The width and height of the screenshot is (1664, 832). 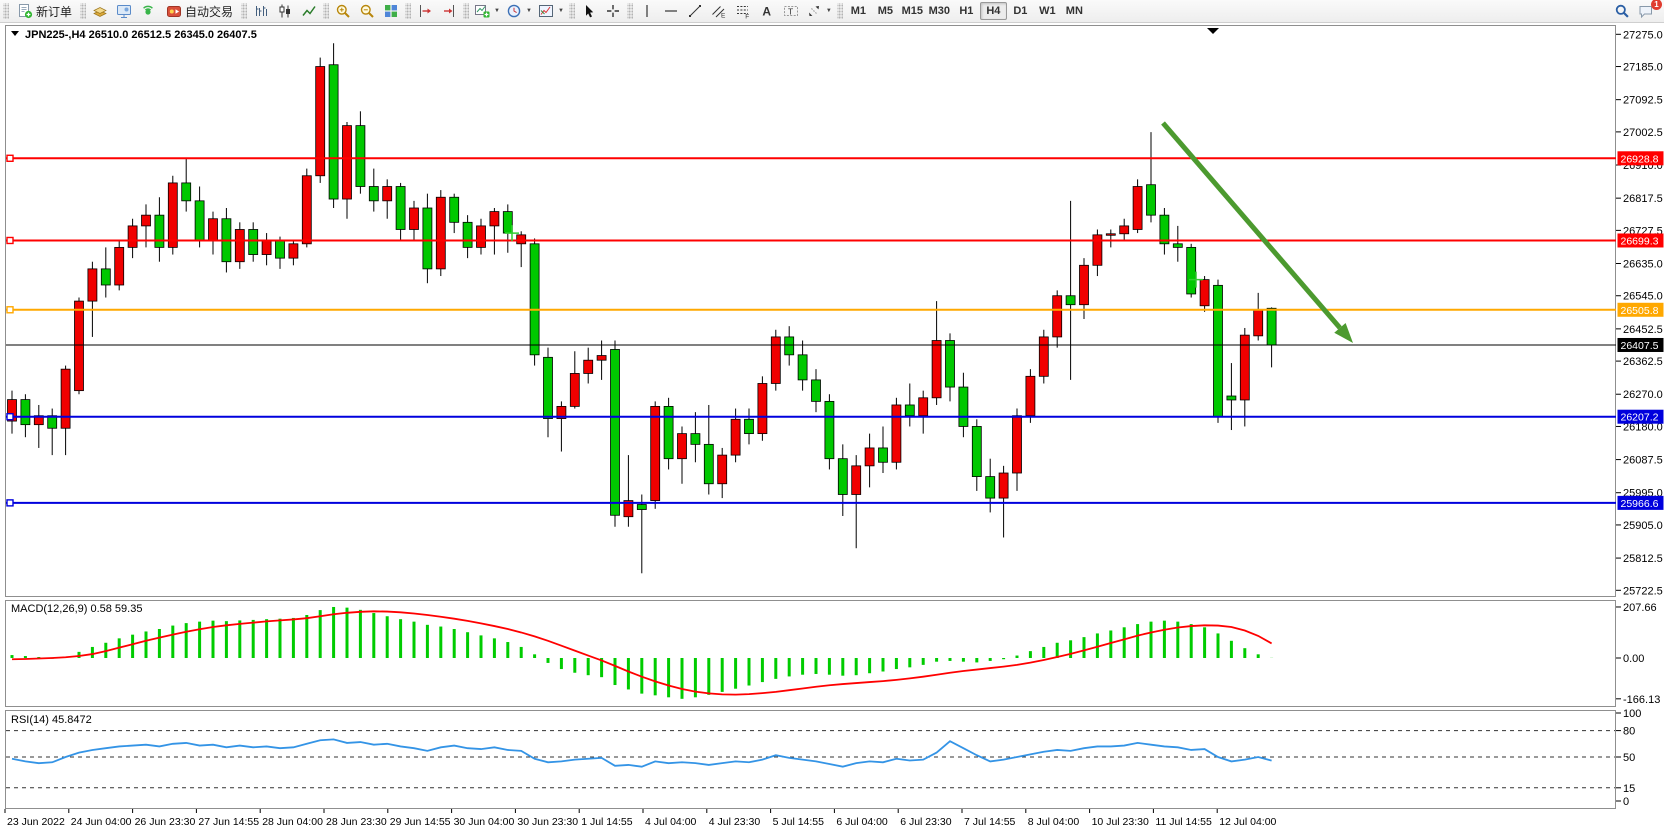 I want to click on tf-h4: H4, so click(x=993, y=11).